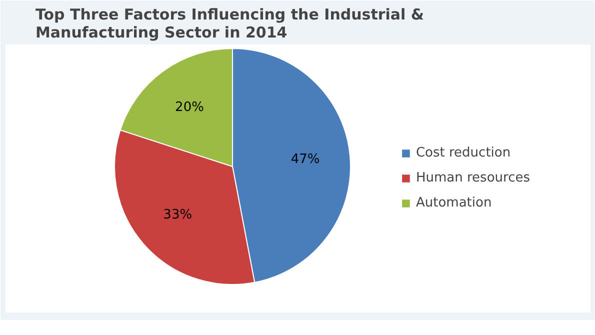 The width and height of the screenshot is (595, 335). What do you see at coordinates (189, 107) in the screenshot?
I see `data-label: 20%` at bounding box center [189, 107].